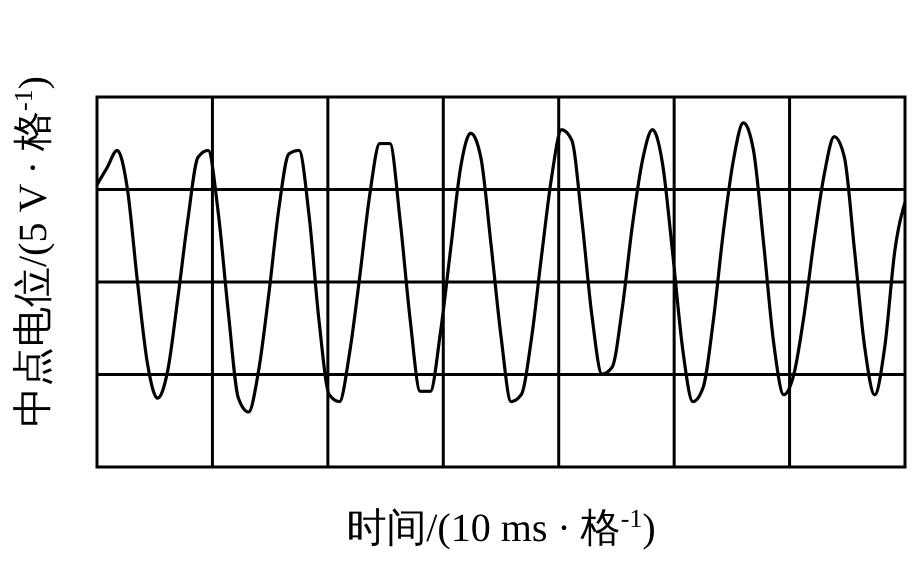 The height and width of the screenshot is (571, 924). I want to click on x-axis-title: 时间/(10 ms · 格$^{-1}$), so click(501, 527).